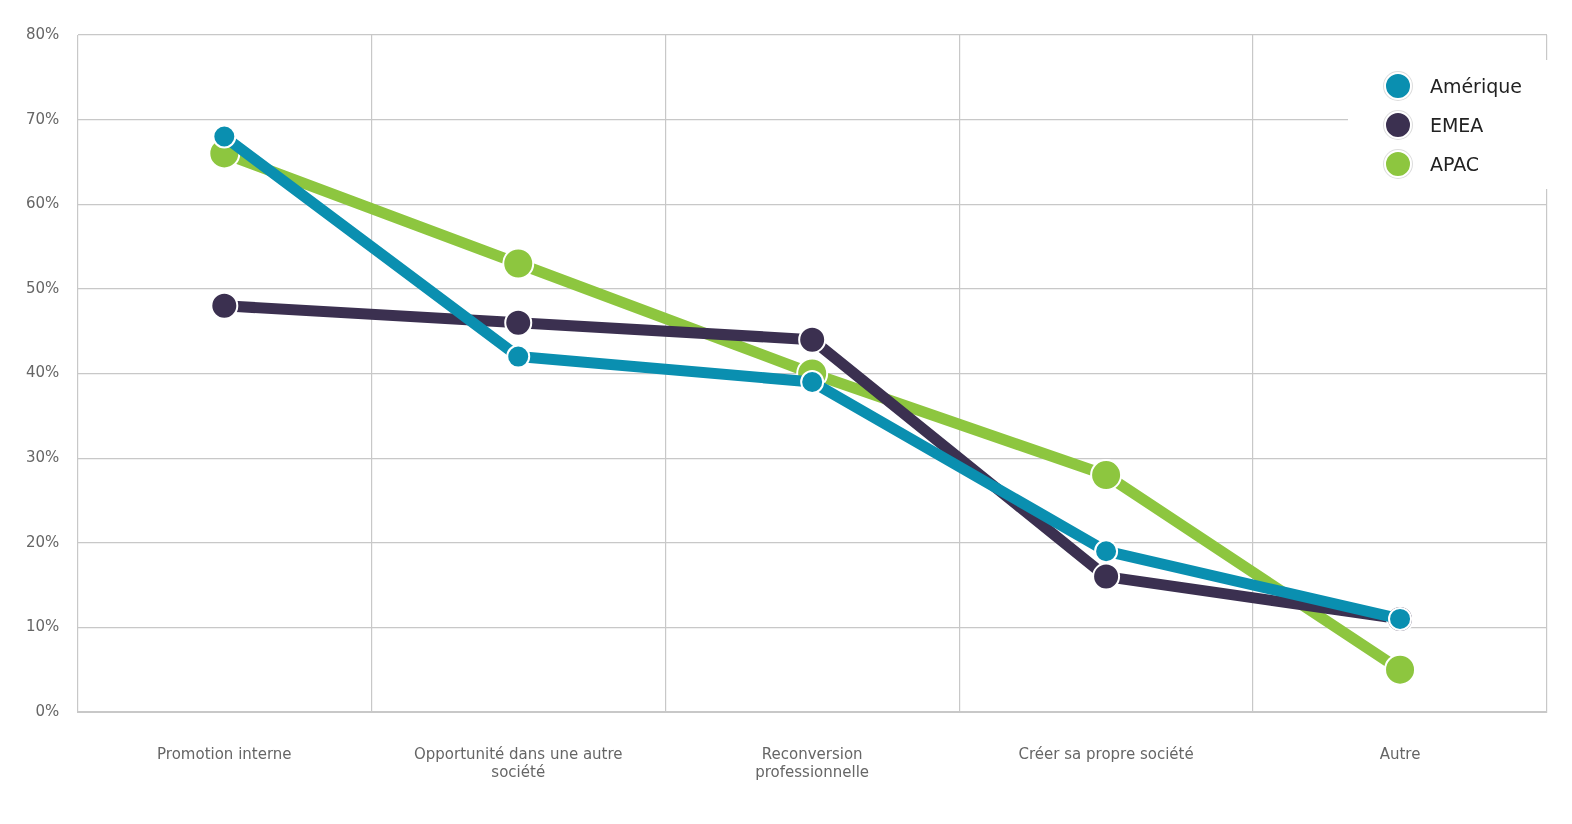 The image size is (1572, 824). I want to click on legend-label: EMEA, so click(1456, 124).